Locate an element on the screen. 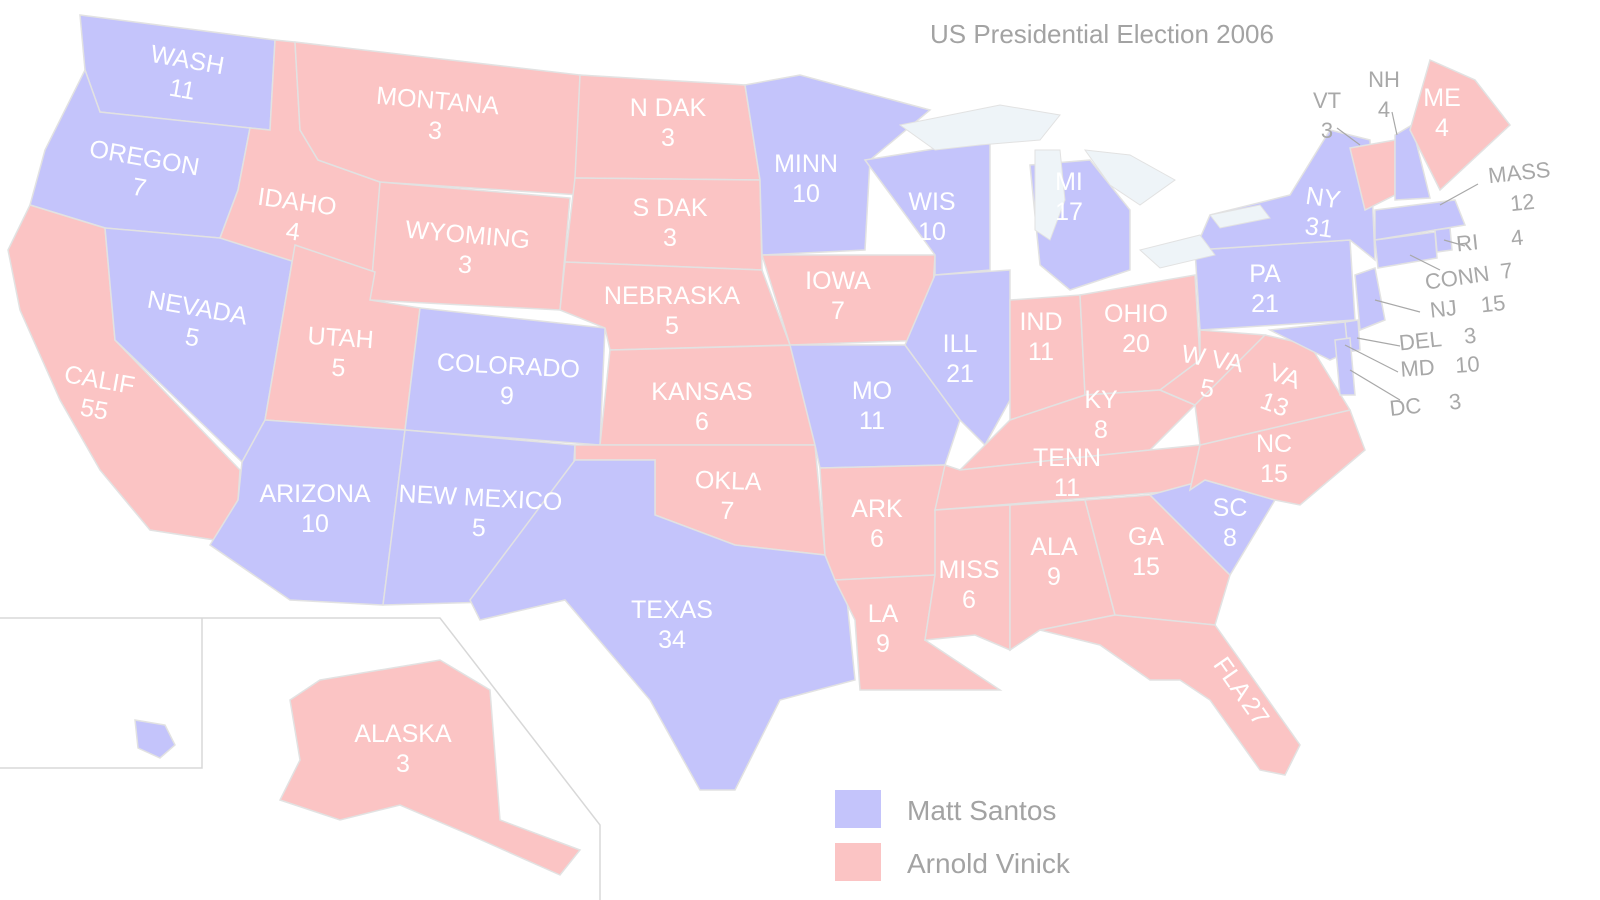 The width and height of the screenshot is (1600, 900). state-label-ri: RI 4 is located at coordinates (1489, 241).